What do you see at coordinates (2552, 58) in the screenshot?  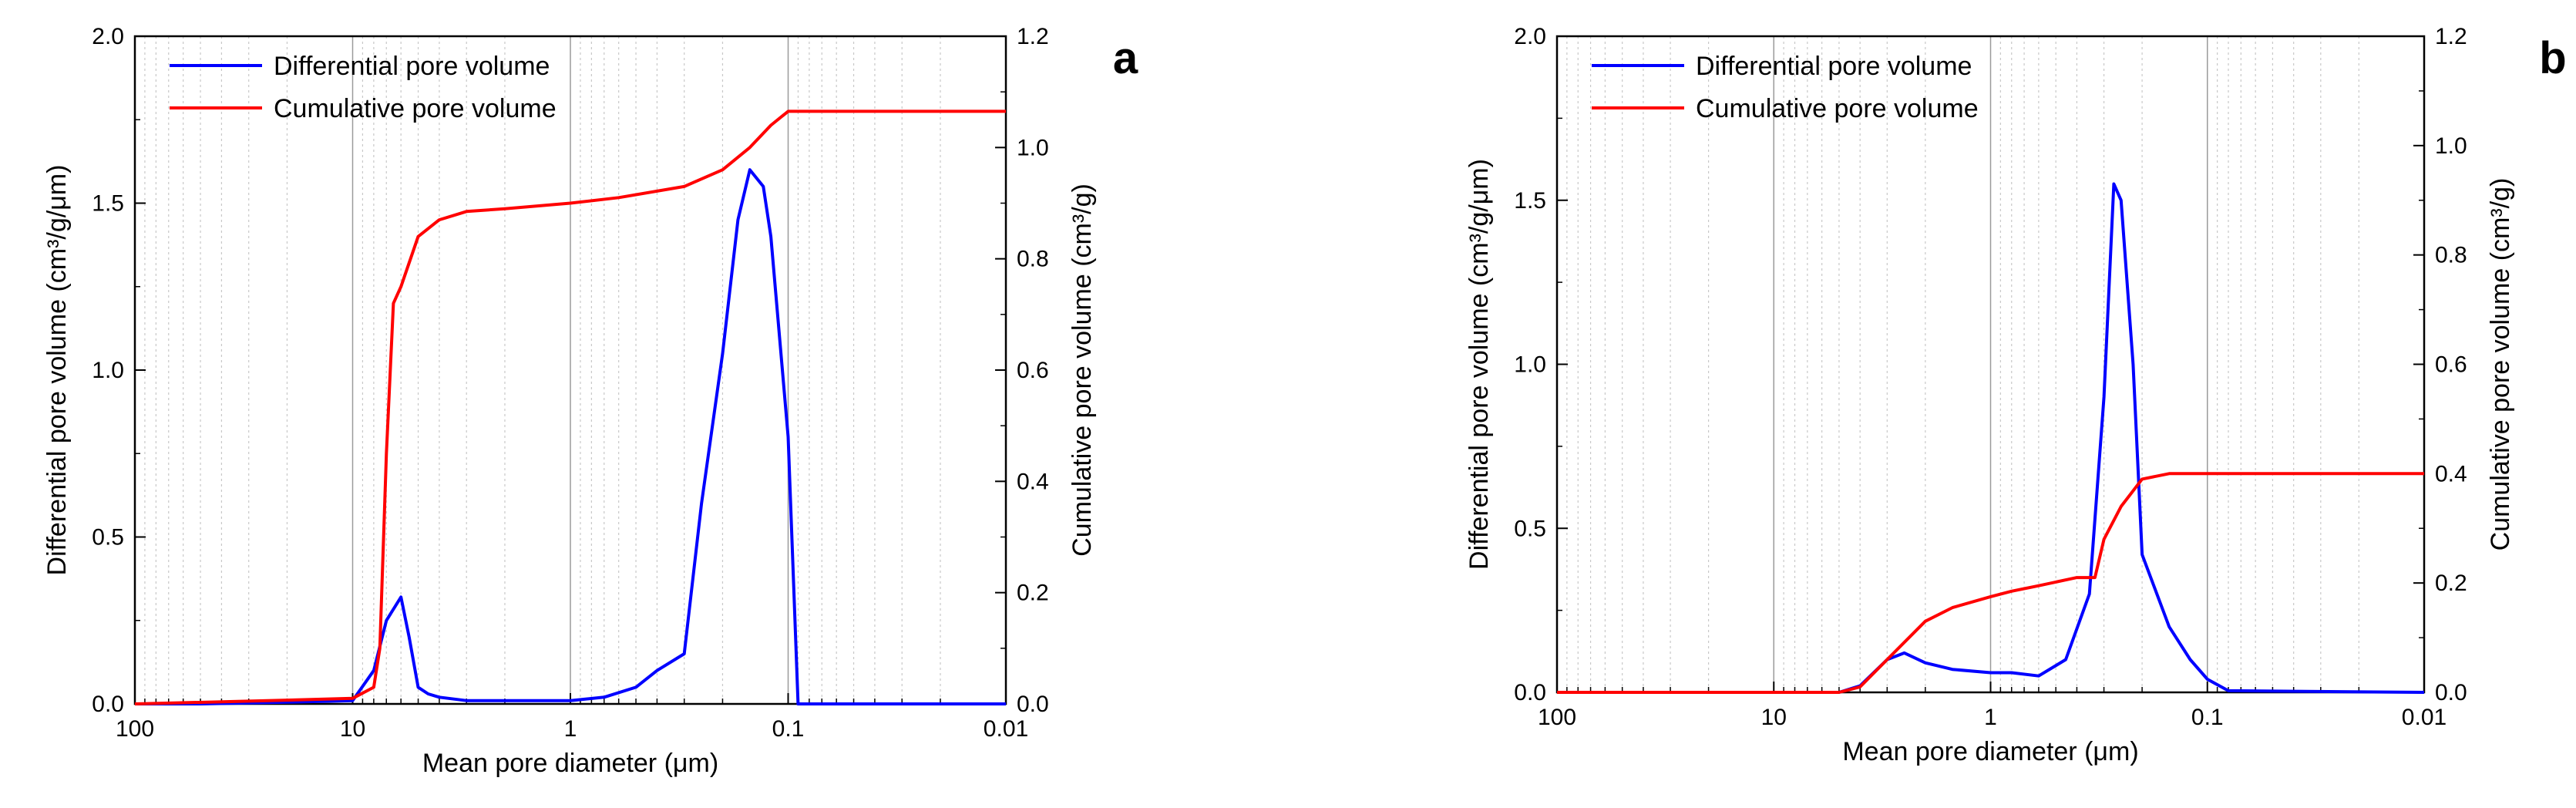 I see `panel-label: b` at bounding box center [2552, 58].